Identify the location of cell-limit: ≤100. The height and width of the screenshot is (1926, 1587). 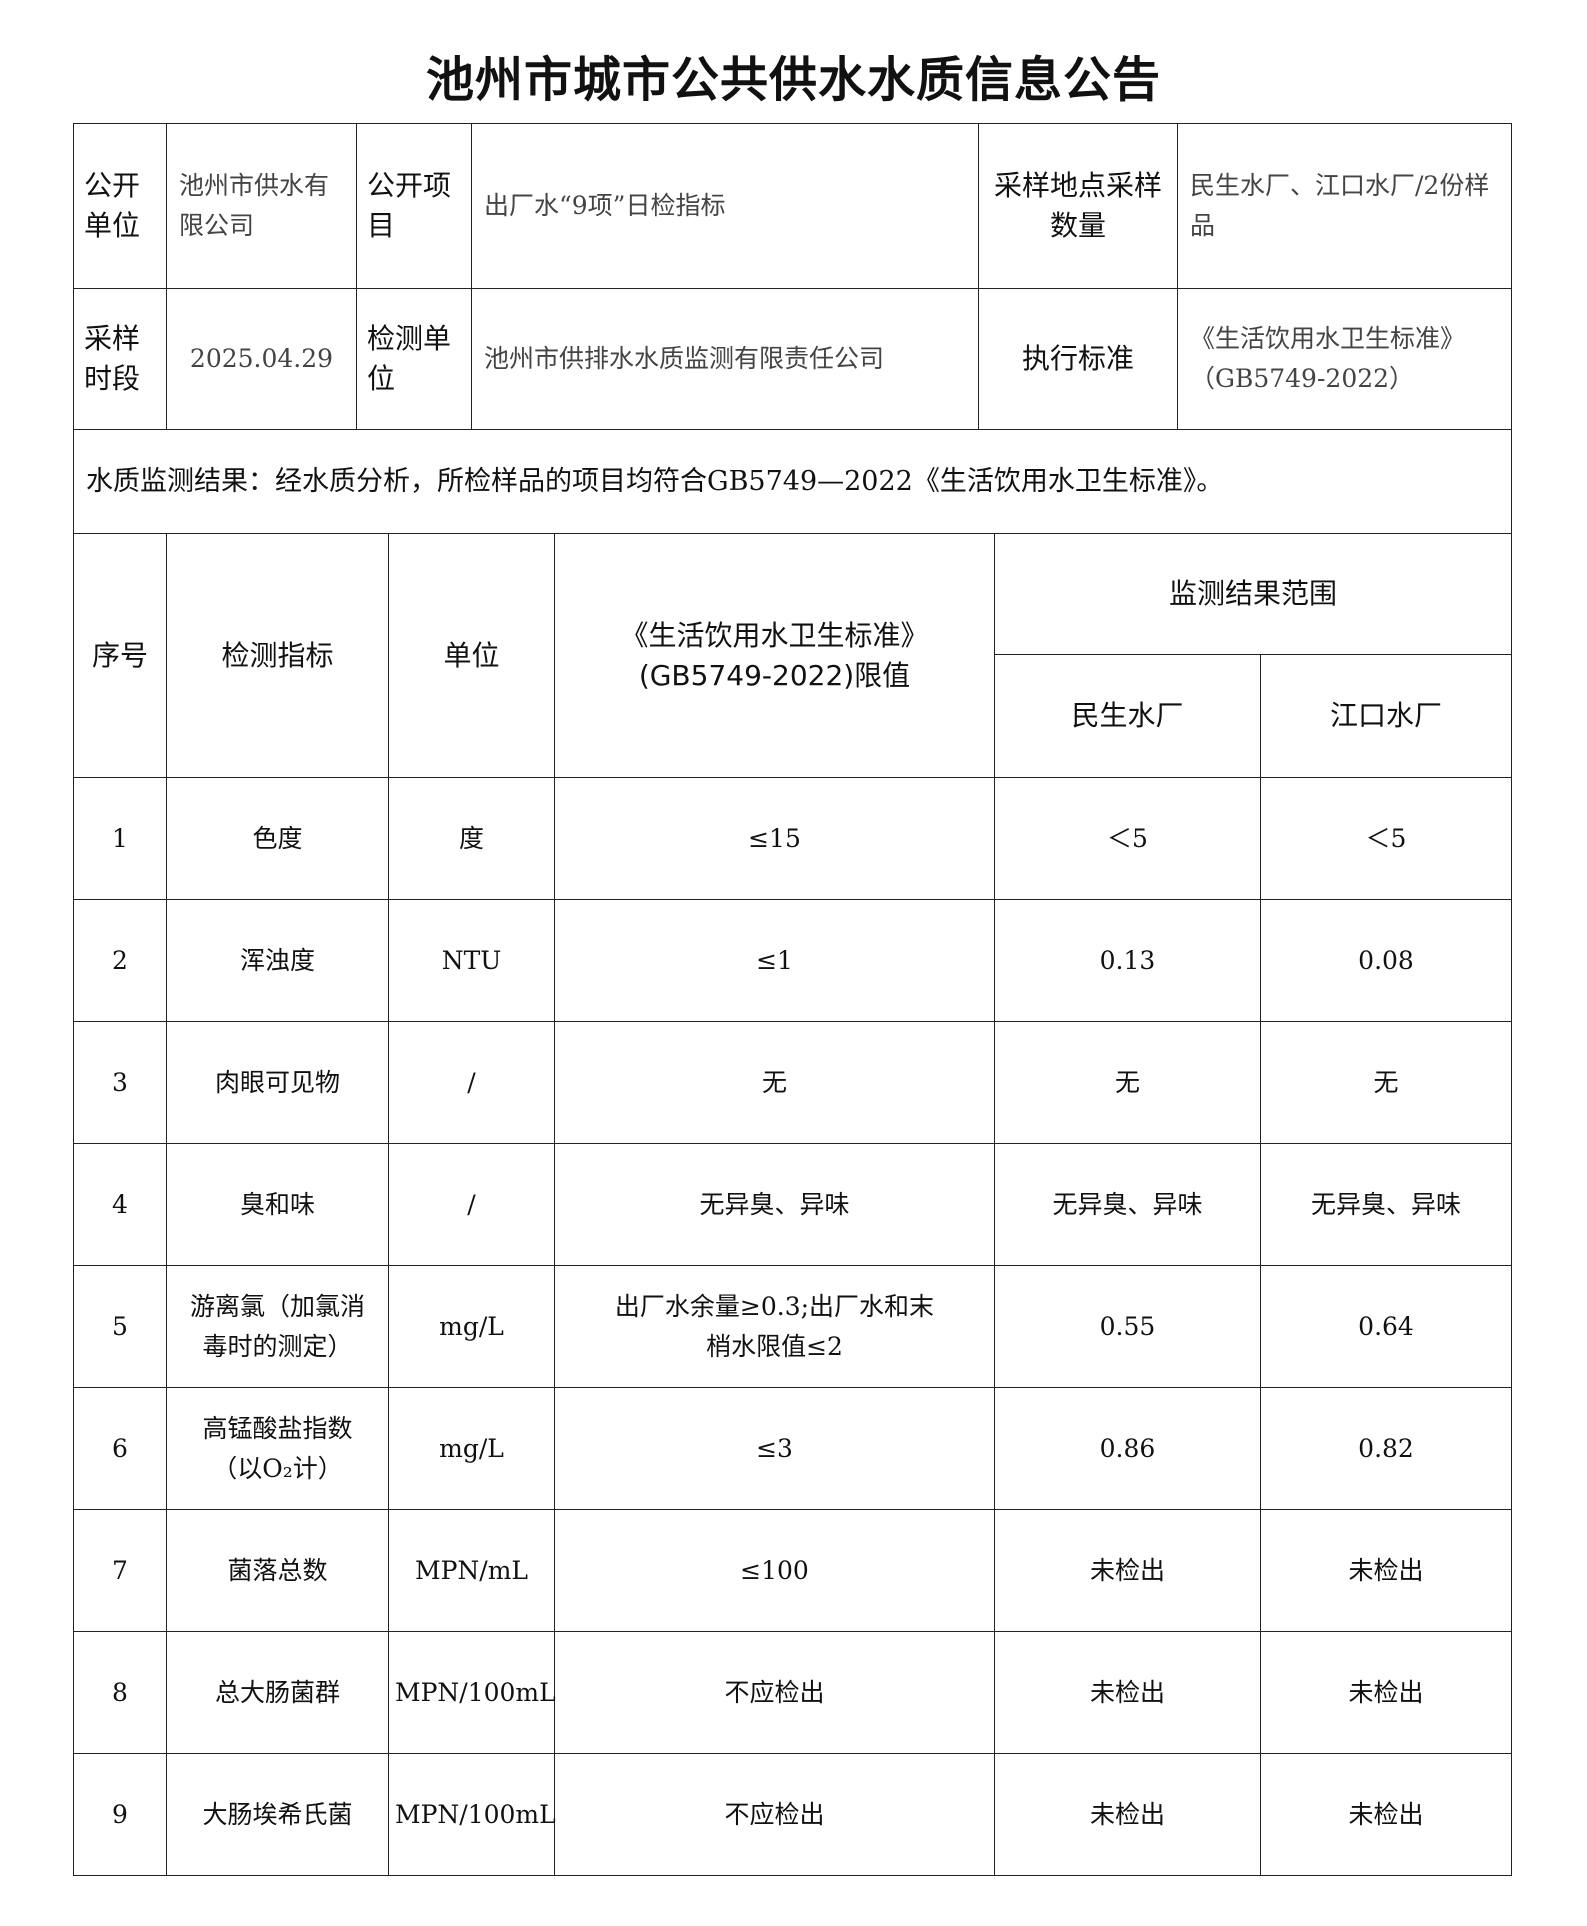
(774, 1570).